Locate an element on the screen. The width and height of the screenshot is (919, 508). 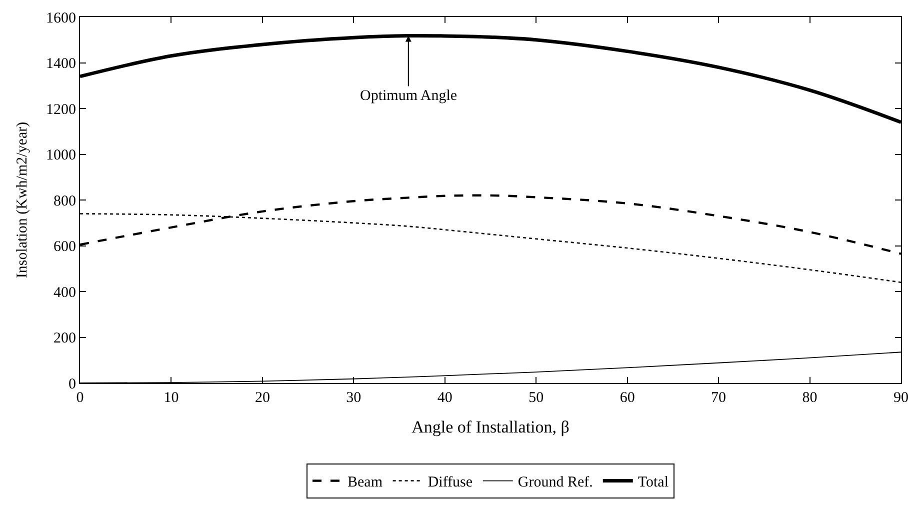
legend-label: Beam is located at coordinates (365, 482).